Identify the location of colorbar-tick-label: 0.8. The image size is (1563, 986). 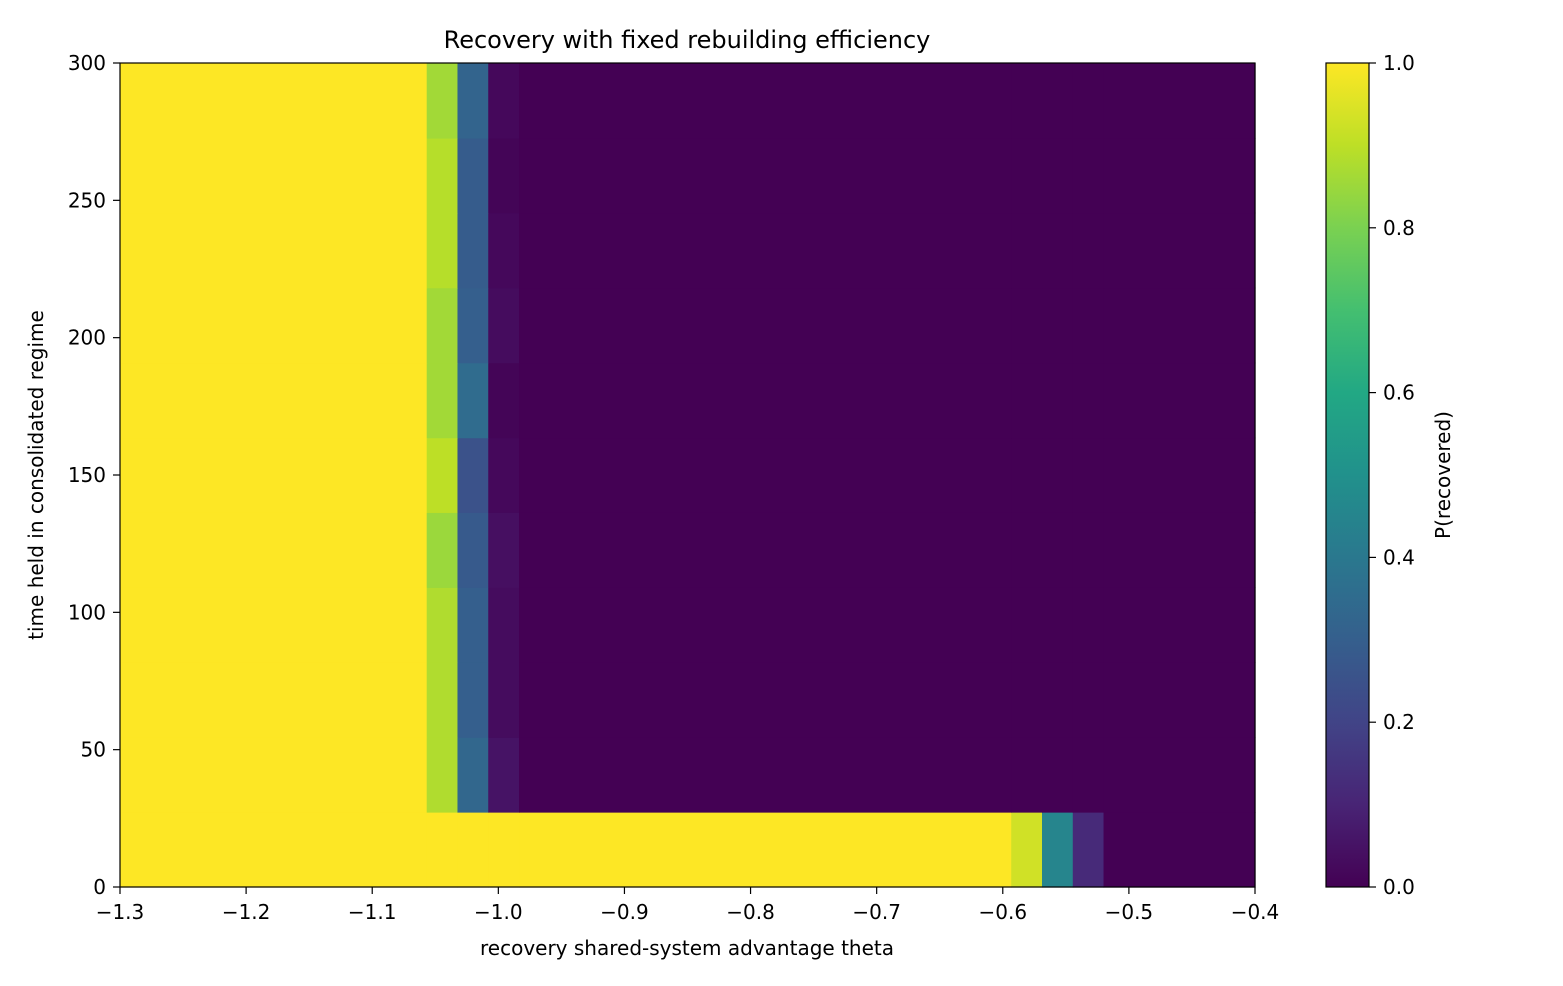
(1399, 228).